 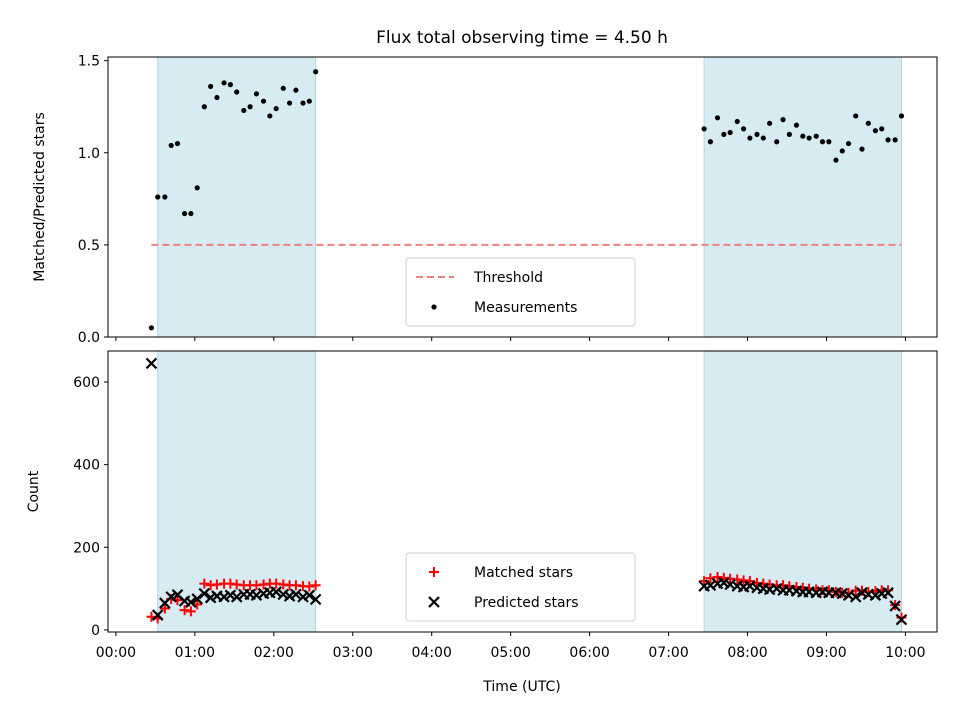 What do you see at coordinates (89, 338) in the screenshot?
I see `y-tick-label: 0.0` at bounding box center [89, 338].